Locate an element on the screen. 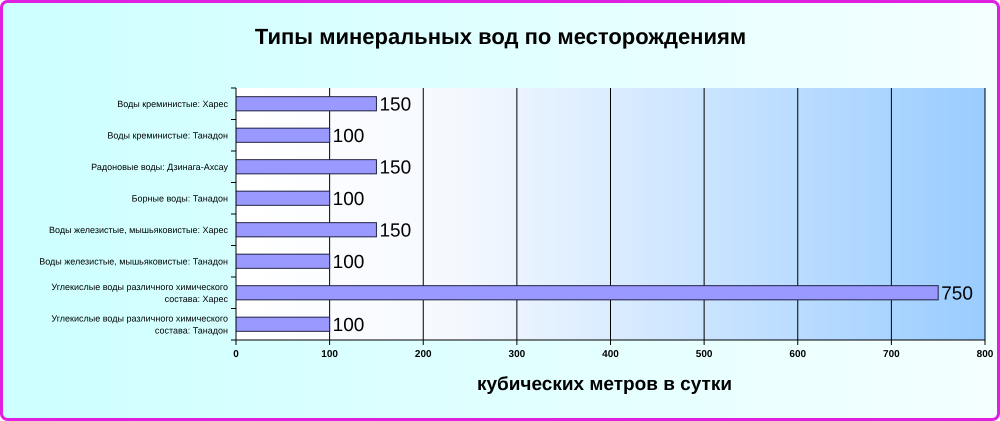 This screenshot has height=421, width=1000. y-tick-label: Воды креминистые: Танадон is located at coordinates (167, 135).